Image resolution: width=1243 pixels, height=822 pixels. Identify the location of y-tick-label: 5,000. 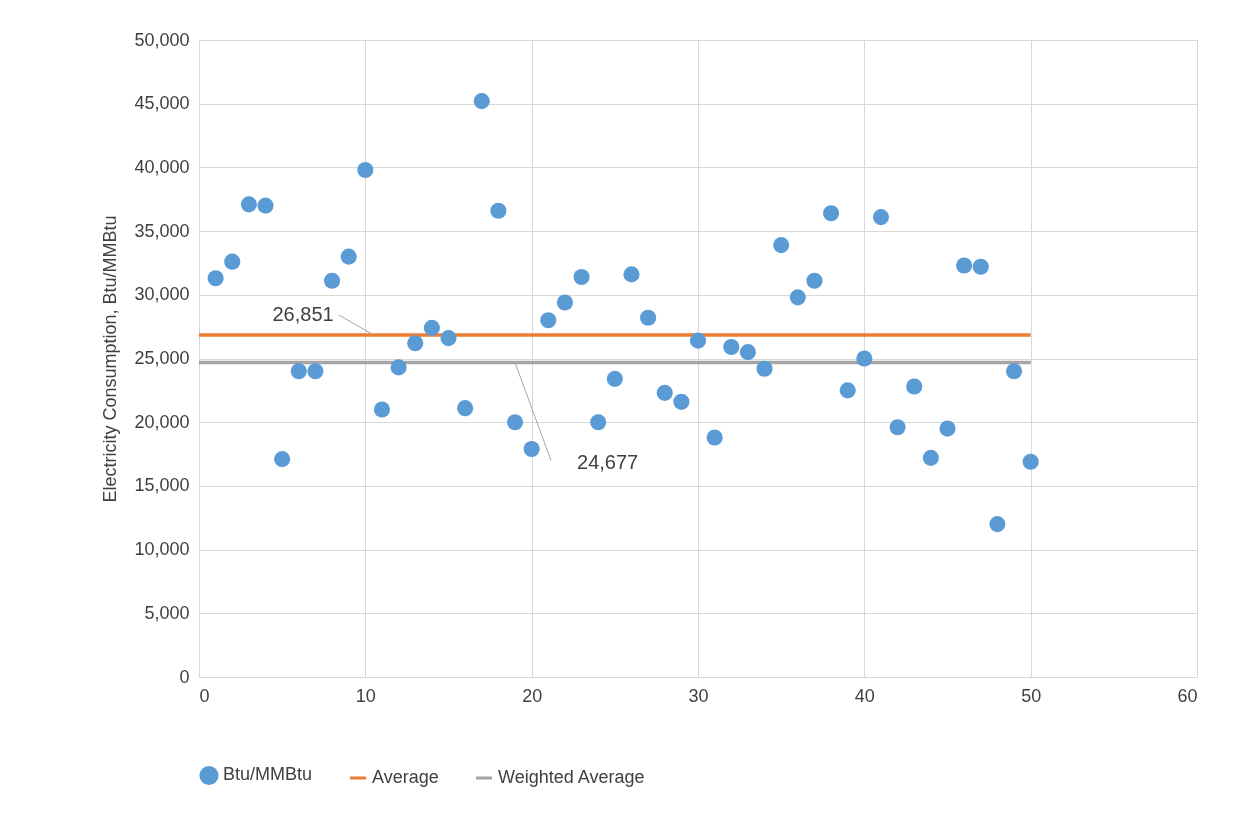
(167, 612).